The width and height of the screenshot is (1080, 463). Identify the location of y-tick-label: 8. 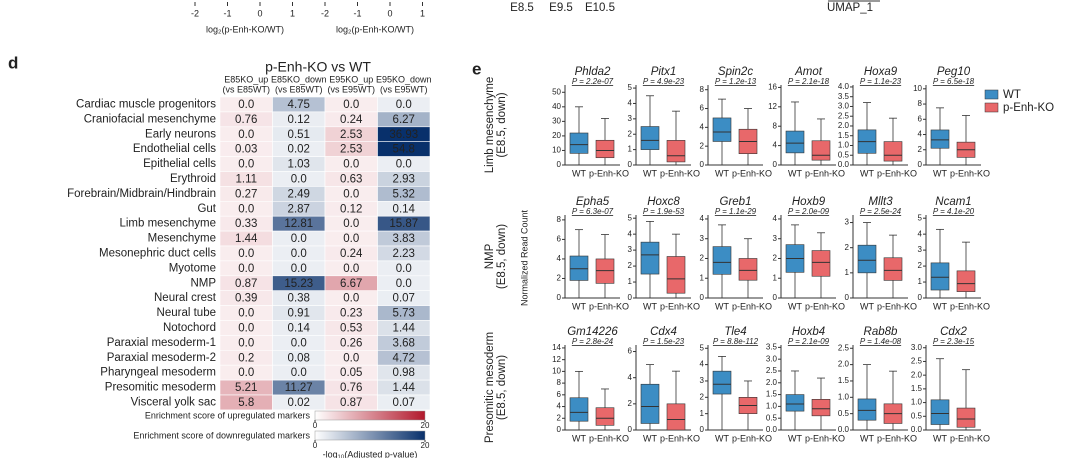
(559, 219).